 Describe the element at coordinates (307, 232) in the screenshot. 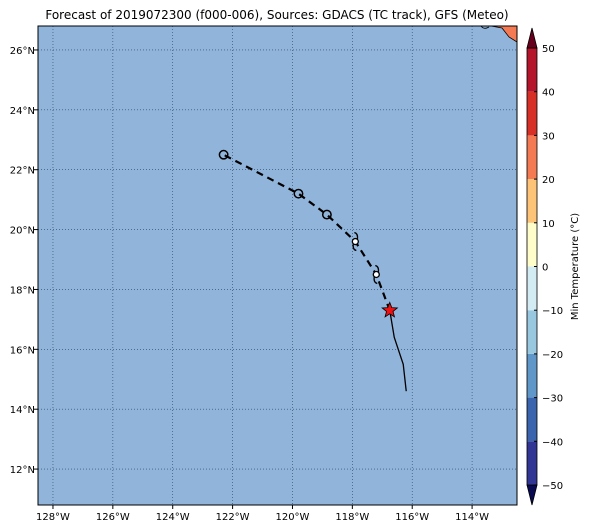

I see `forecast-track-line` at that location.